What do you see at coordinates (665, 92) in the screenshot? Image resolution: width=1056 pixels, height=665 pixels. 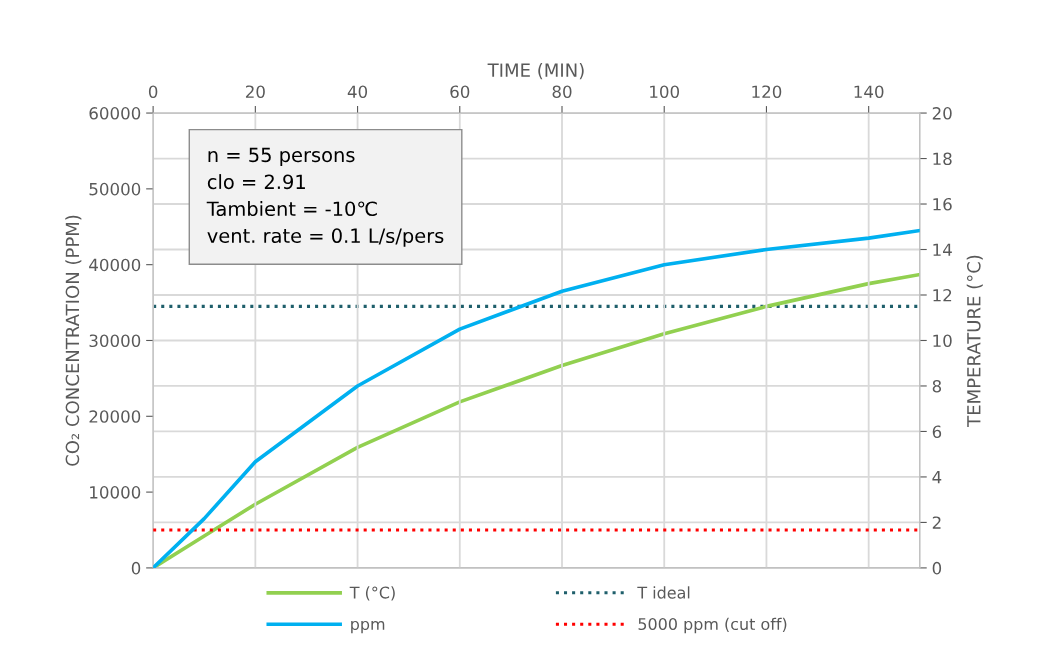 I see `x-tick-label: 100` at bounding box center [665, 92].